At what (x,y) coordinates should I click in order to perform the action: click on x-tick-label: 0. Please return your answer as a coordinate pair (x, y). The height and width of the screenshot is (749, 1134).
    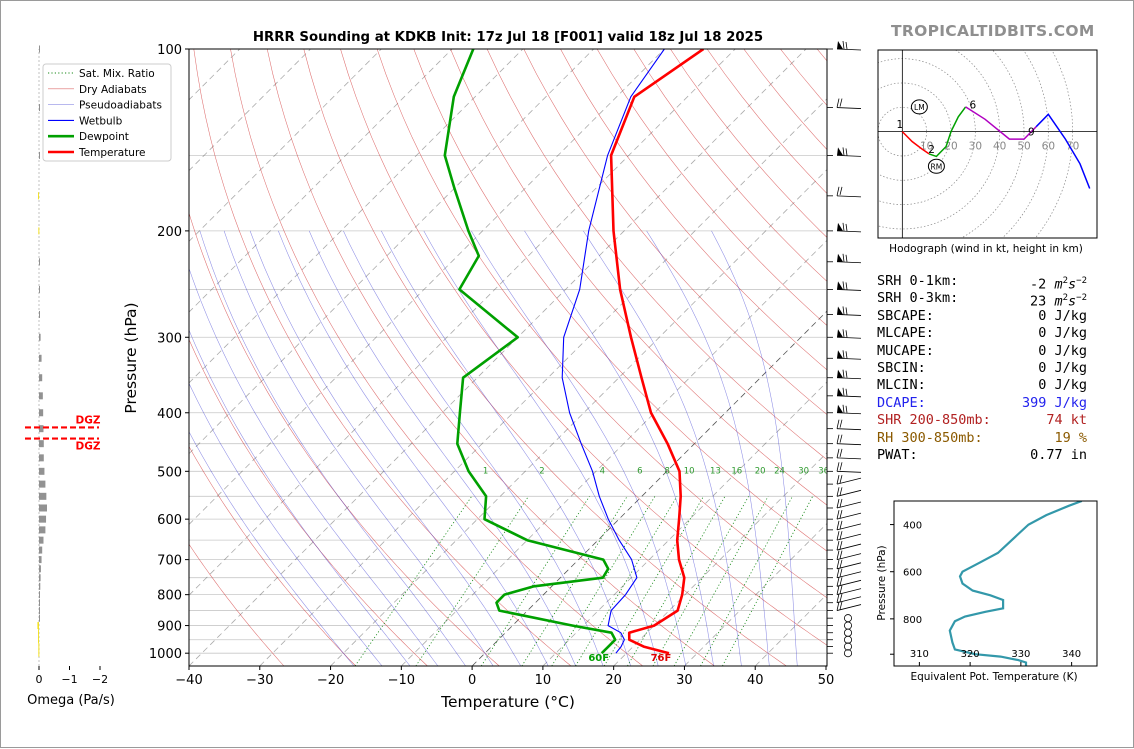
    Looking at the image, I should click on (472, 680).